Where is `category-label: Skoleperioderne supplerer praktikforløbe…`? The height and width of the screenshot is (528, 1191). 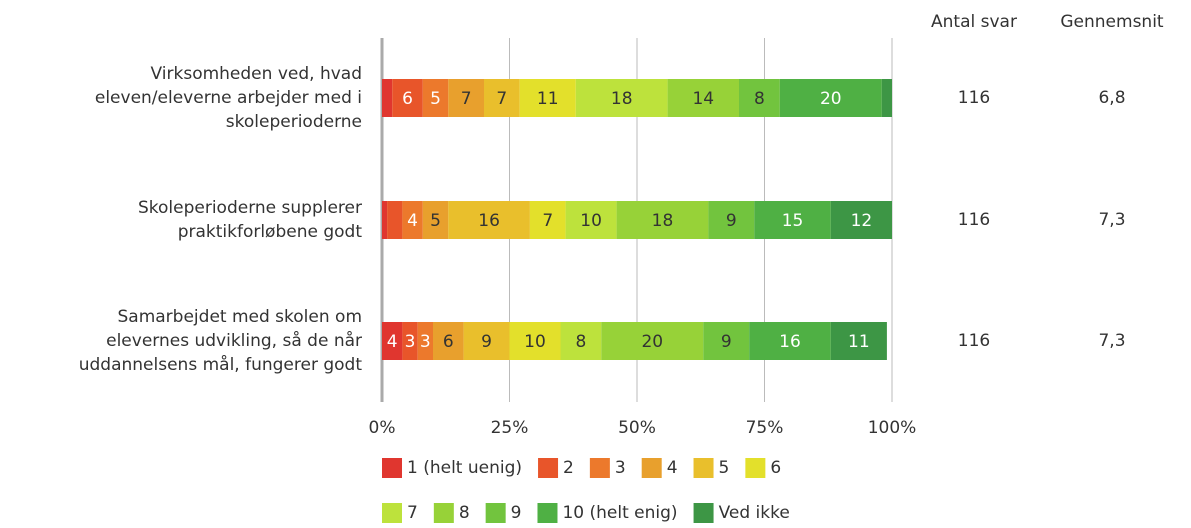 category-label: Skoleperioderne supplerer praktikforløbe… is located at coordinates (249, 220).